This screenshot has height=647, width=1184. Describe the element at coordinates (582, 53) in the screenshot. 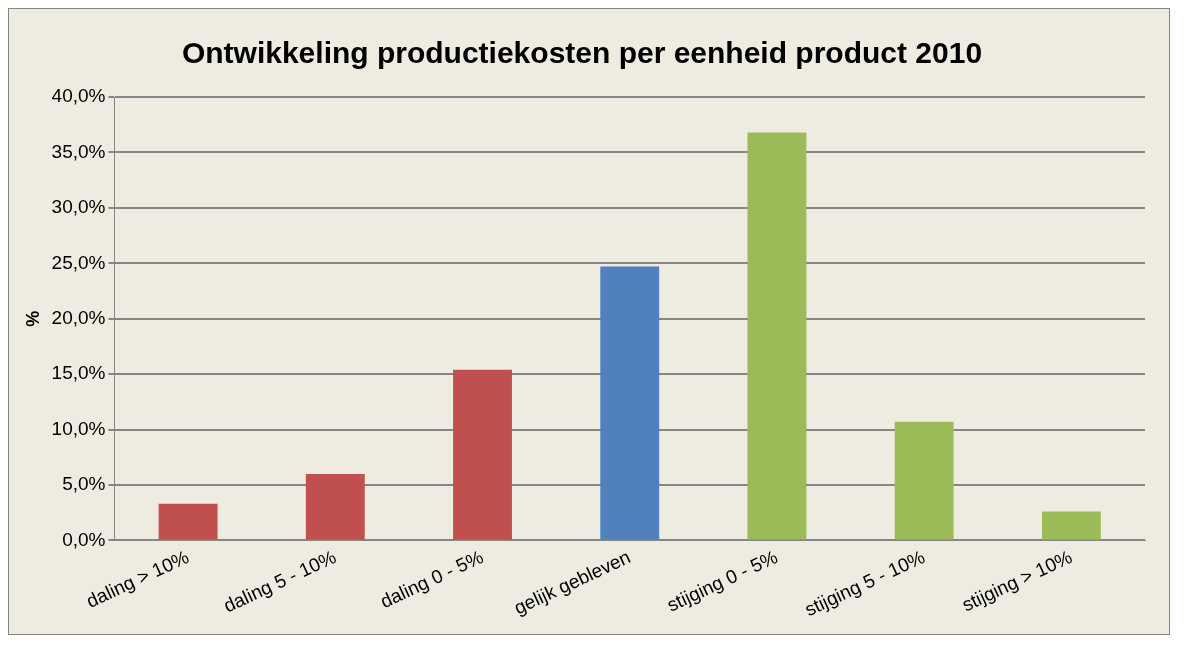

I see `chart-title: Ontwikkeling productiekosten per eenheid product 2010` at that location.